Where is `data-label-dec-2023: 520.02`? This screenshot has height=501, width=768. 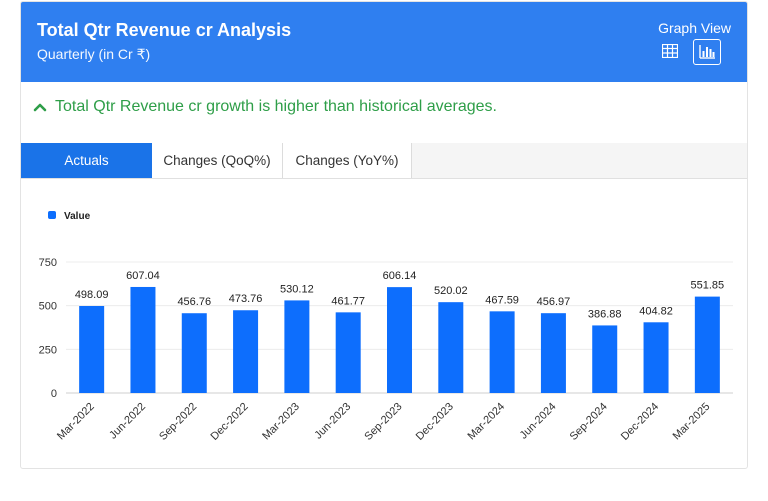
data-label-dec-2023: 520.02 is located at coordinates (451, 291).